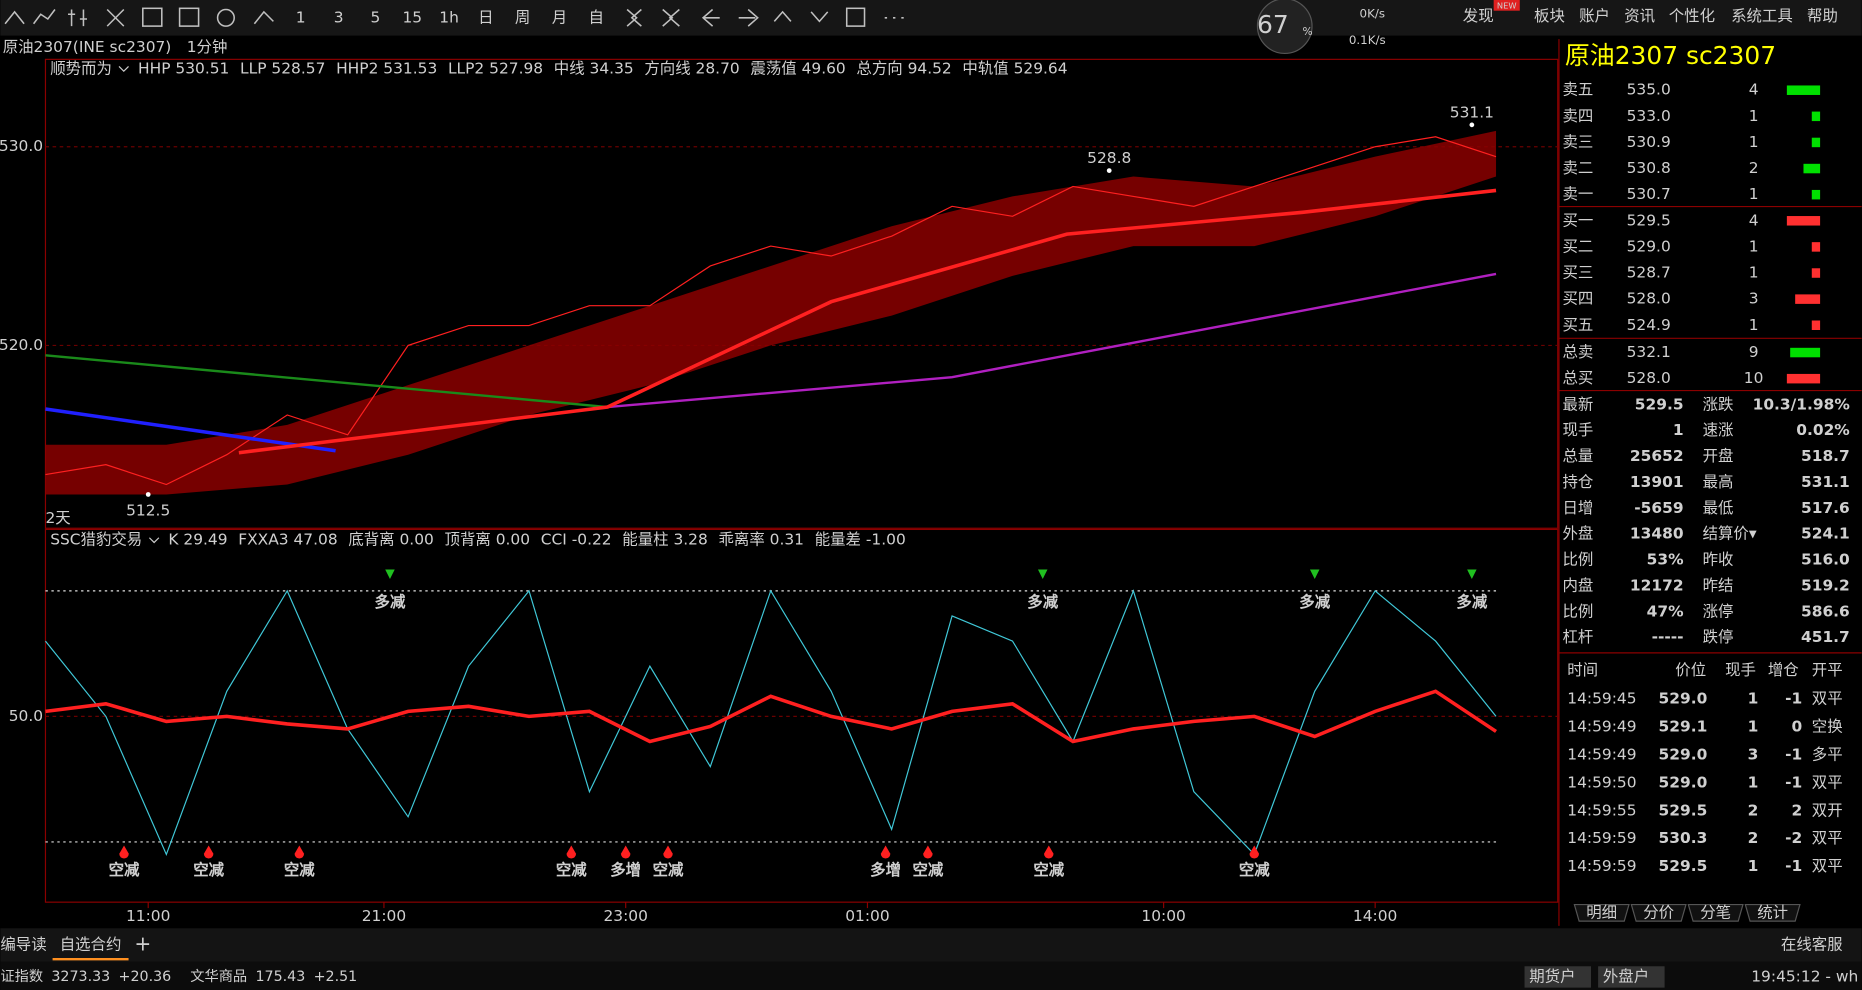  What do you see at coordinates (1670, 55) in the screenshot?
I see `quote-title: 原油2307 sc2307` at bounding box center [1670, 55].